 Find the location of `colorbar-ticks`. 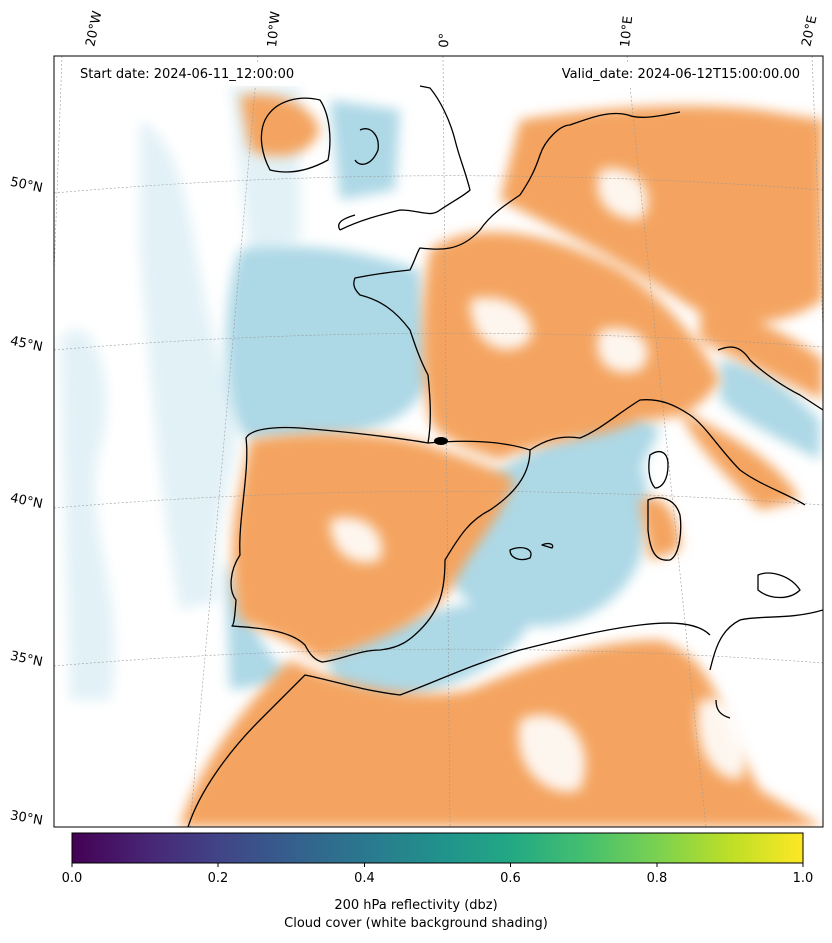

colorbar-ticks is located at coordinates (437, 865).